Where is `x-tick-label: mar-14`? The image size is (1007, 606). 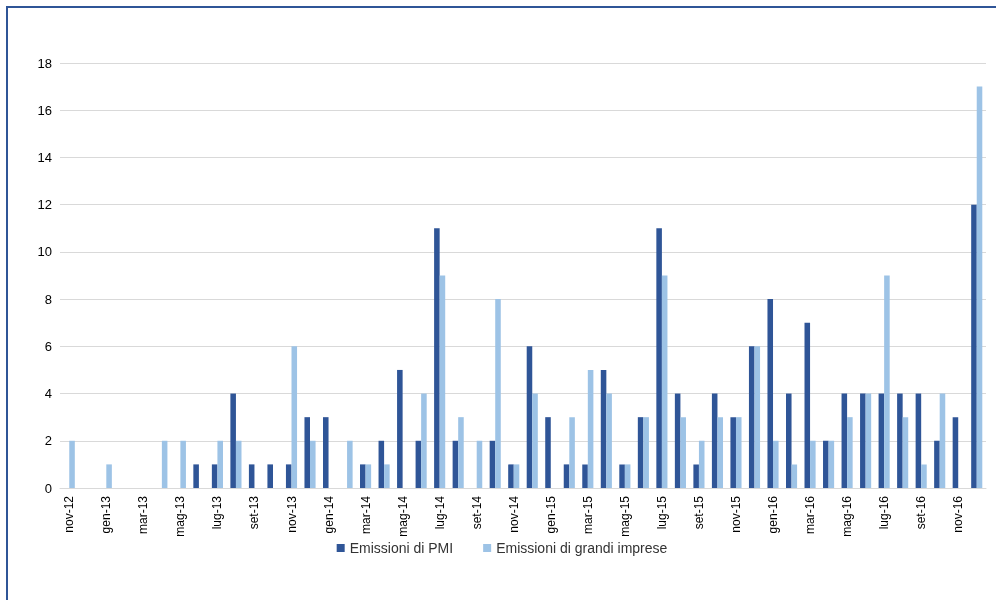
x-tick-label: mar-14 is located at coordinates (365, 515).